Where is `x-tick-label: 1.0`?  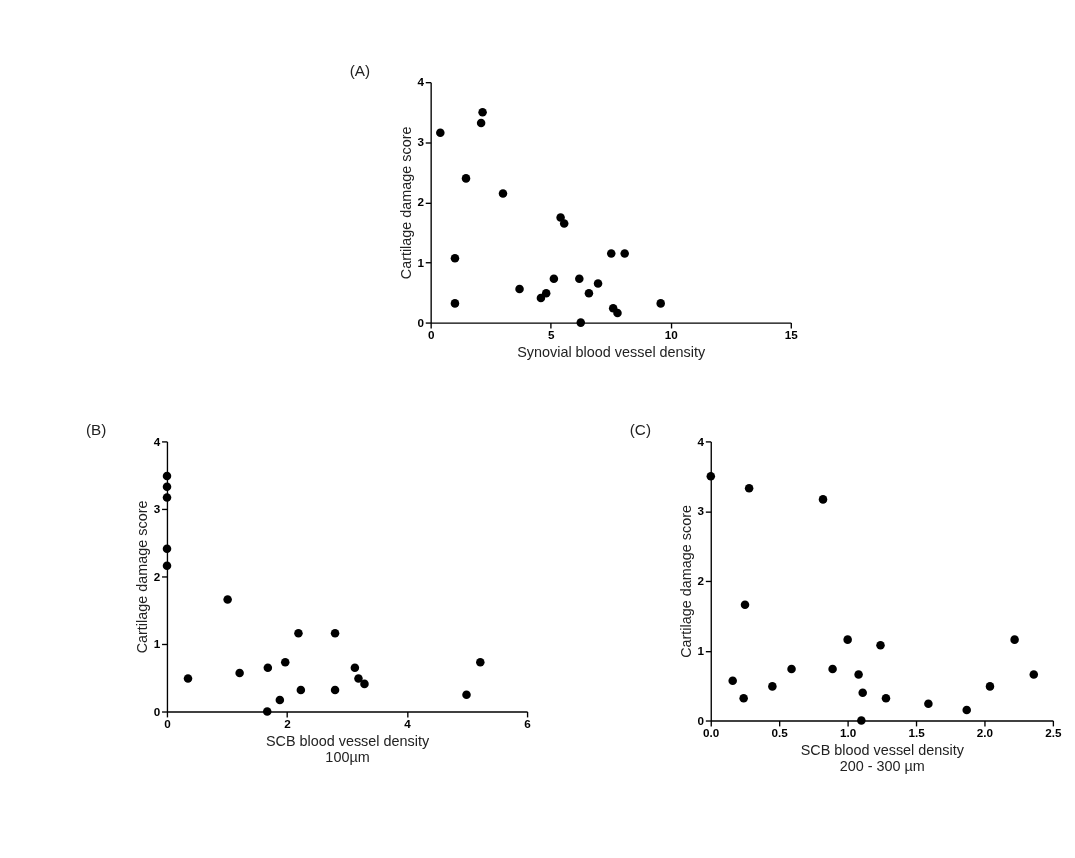 x-tick-label: 1.0 is located at coordinates (848, 733).